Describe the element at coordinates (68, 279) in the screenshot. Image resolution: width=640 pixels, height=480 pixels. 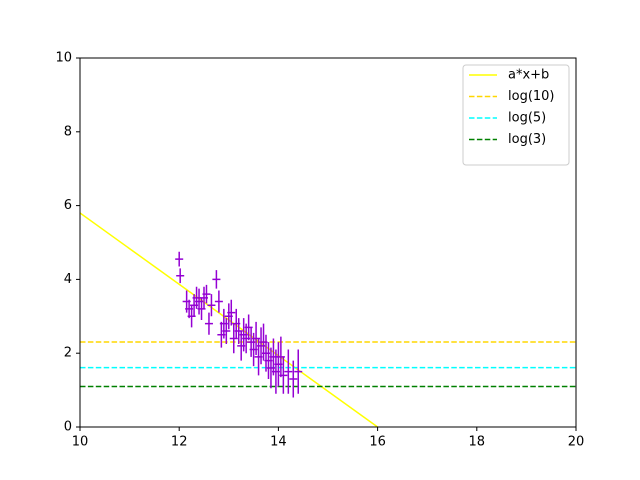
I see `y-tick-label: 4` at that location.